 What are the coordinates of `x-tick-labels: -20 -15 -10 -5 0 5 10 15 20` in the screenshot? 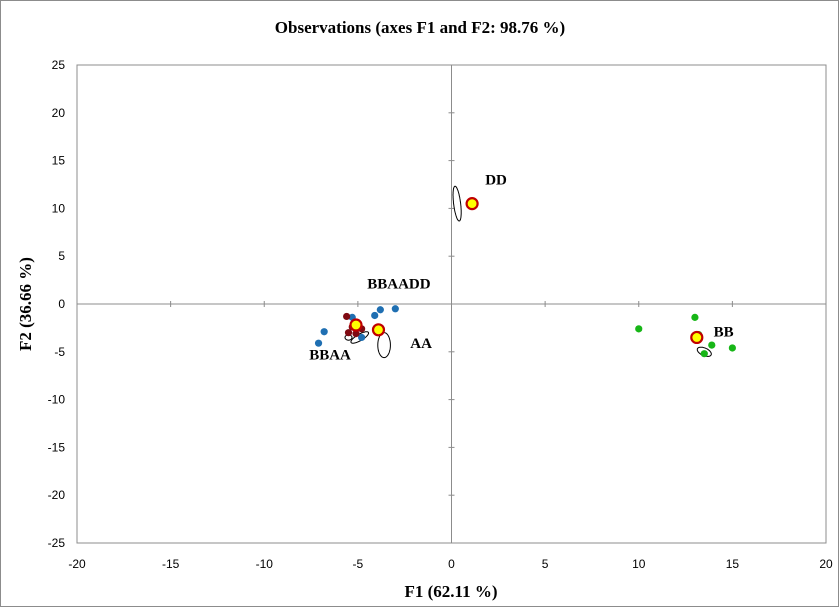 It's located at (450, 564).